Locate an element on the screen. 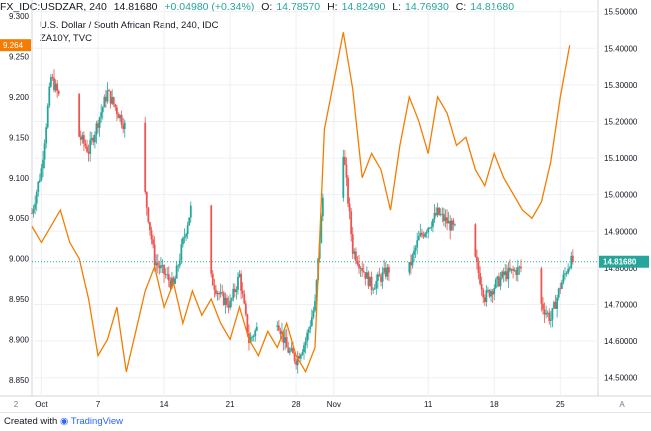 Image resolution: width=651 pixels, height=431 pixels. time-axis-tick-label: 21 is located at coordinates (230, 404).